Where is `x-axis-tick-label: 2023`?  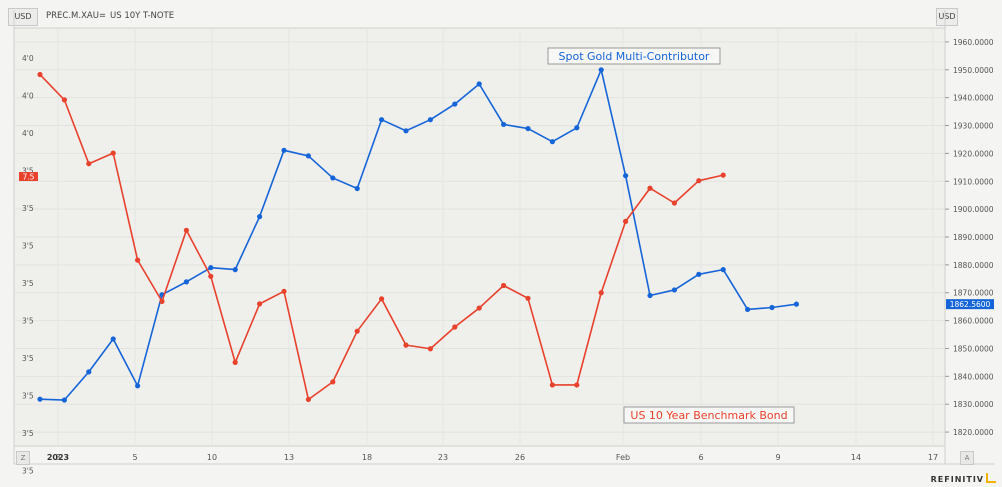
x-axis-tick-label: 2023 is located at coordinates (58, 457).